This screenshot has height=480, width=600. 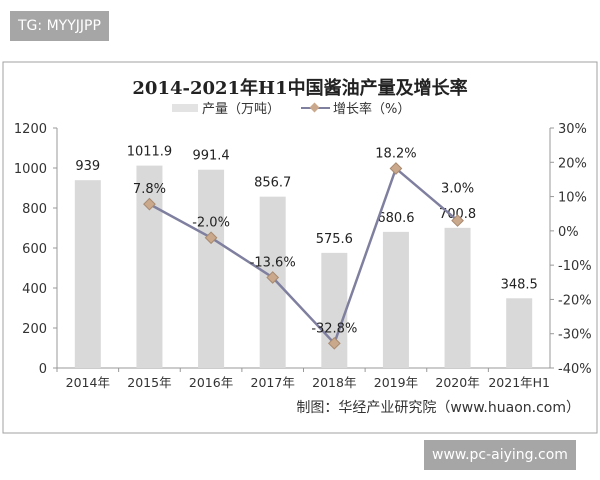 I want to click on bar-label: 1011.9, so click(x=150, y=152).